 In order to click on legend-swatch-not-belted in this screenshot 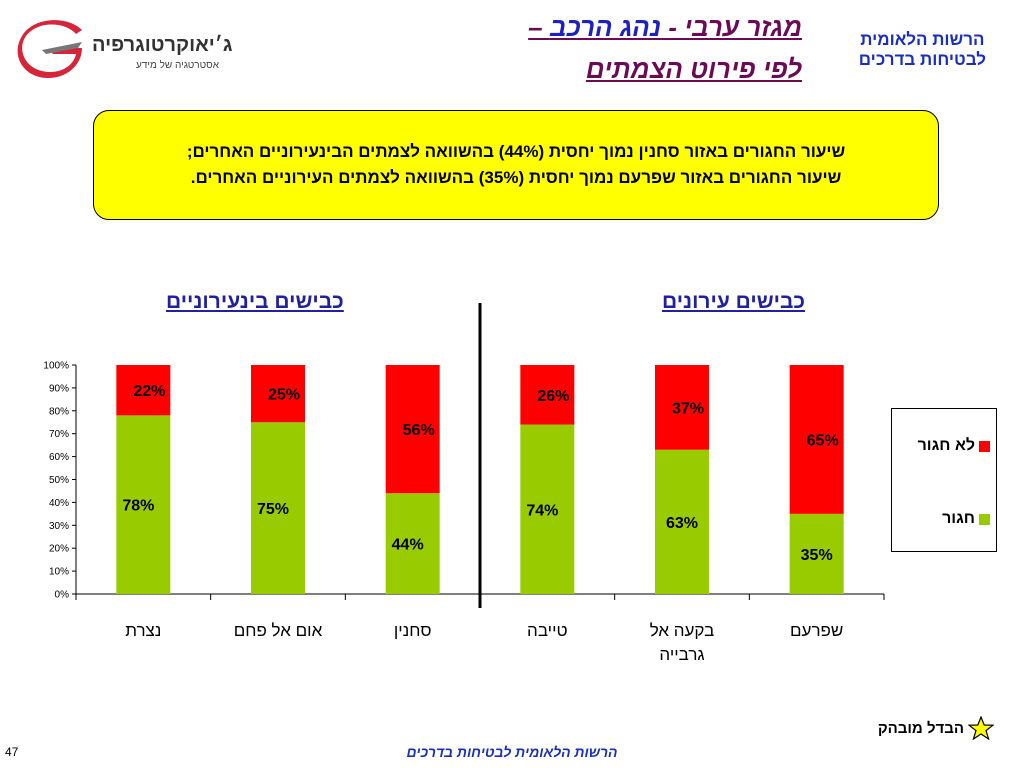, I will do `click(984, 446)`.